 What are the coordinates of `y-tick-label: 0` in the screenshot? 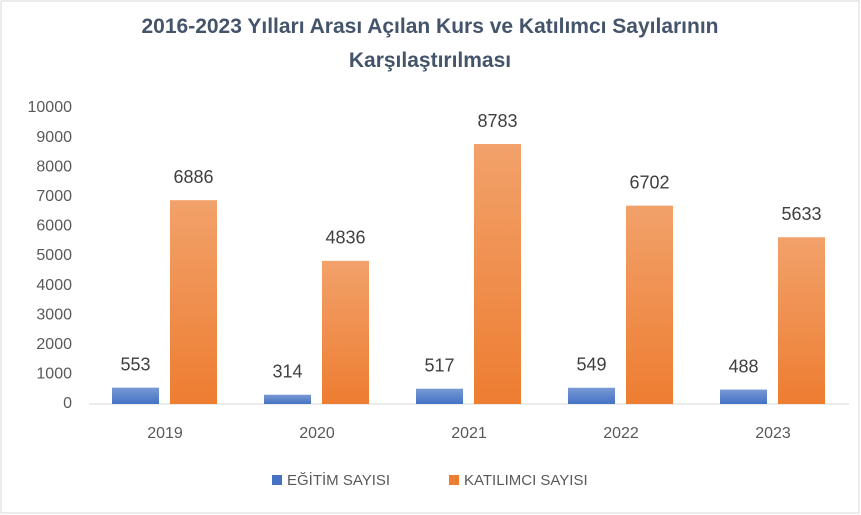 It's located at (67, 403).